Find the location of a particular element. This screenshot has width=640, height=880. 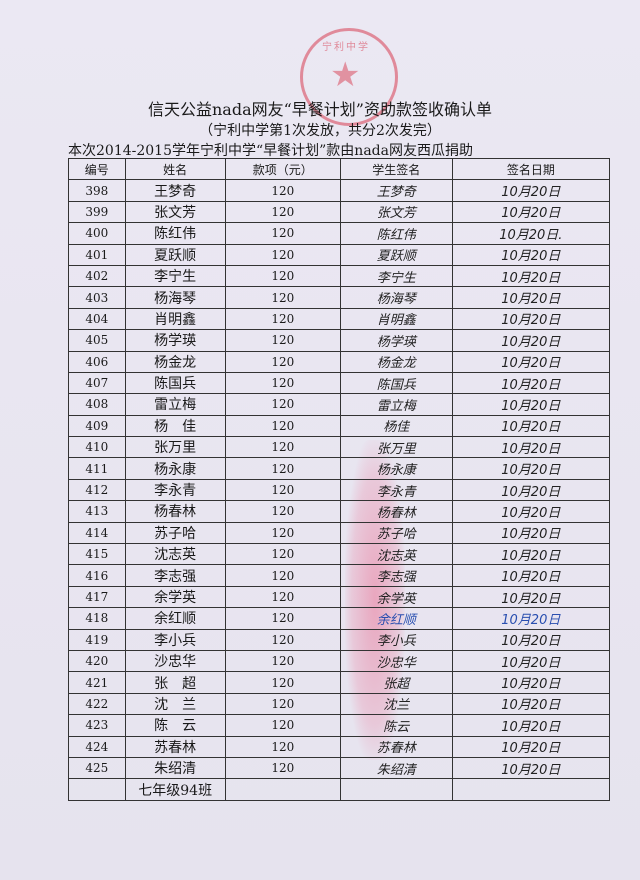

student-signature: 李永青 is located at coordinates (396, 490).